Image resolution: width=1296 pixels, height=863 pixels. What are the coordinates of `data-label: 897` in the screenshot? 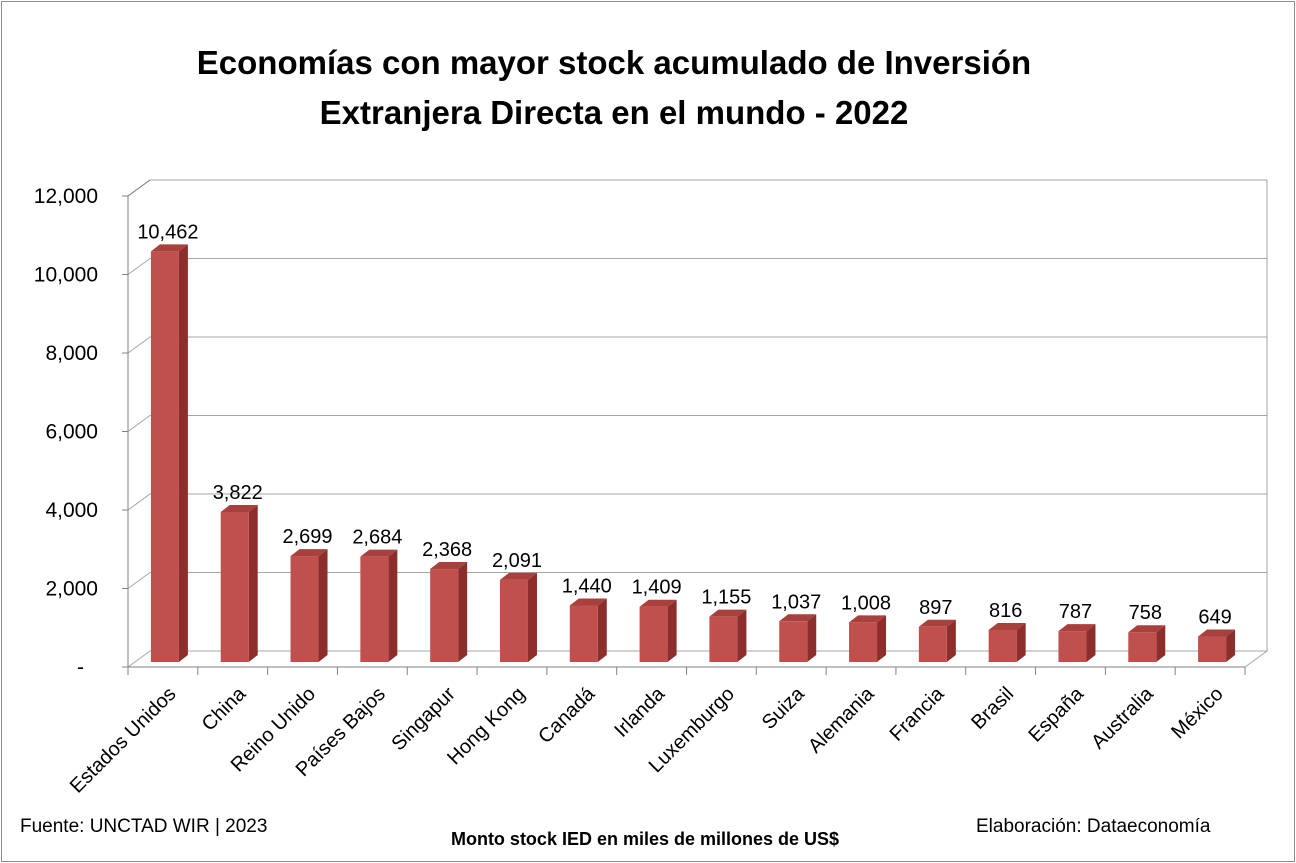 It's located at (935, 608).